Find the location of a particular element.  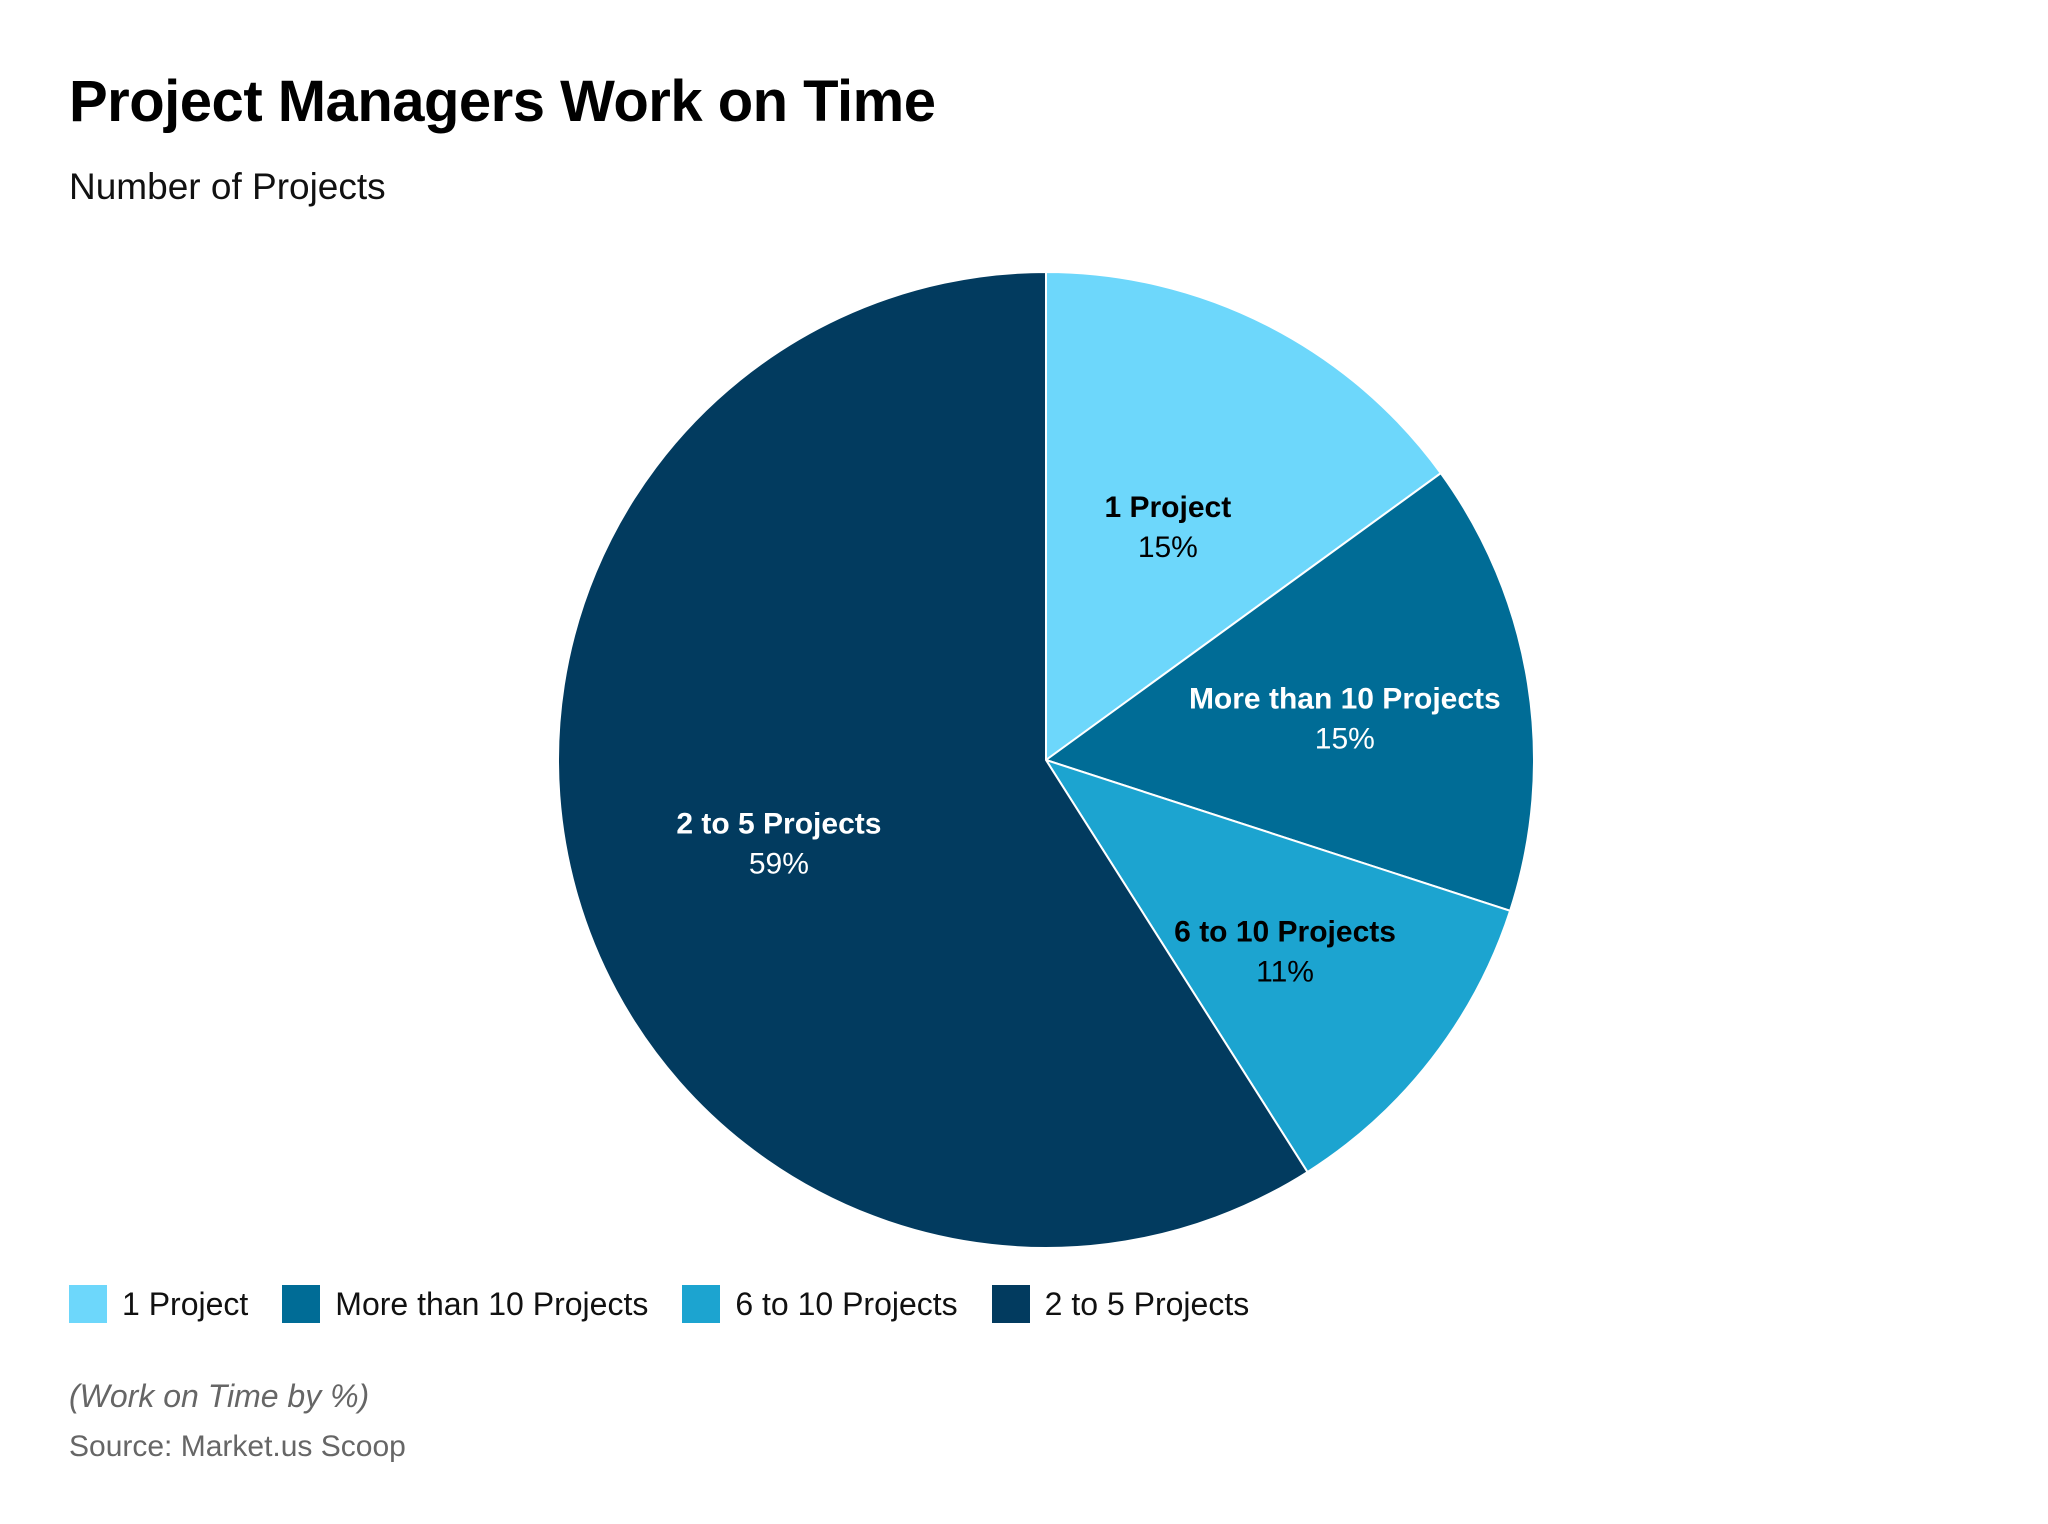

pie-slice-more-than-10-projects is located at coordinates (1289, 692).